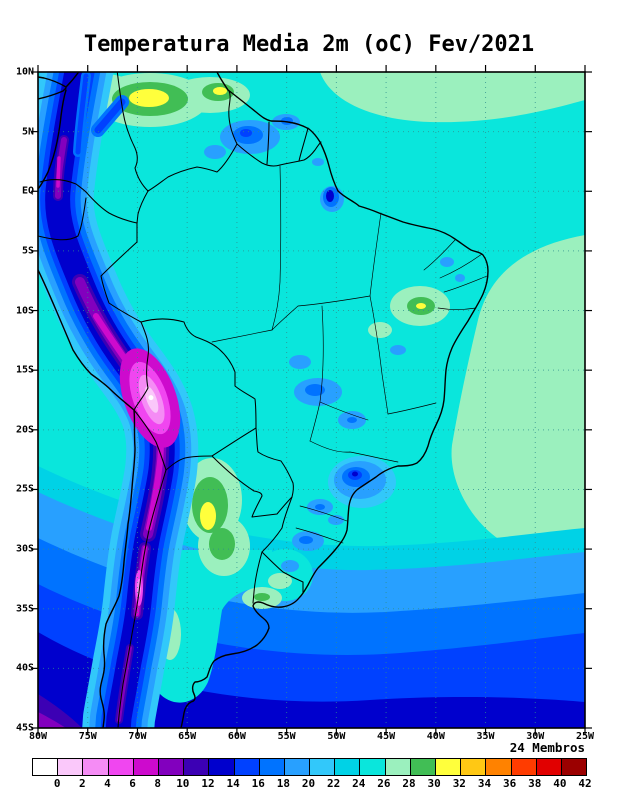 Image resolution: width=618 pixels, height=800 pixels. What do you see at coordinates (24, 609) in the screenshot?
I see `lat-tick-label: 35S` at bounding box center [24, 609].